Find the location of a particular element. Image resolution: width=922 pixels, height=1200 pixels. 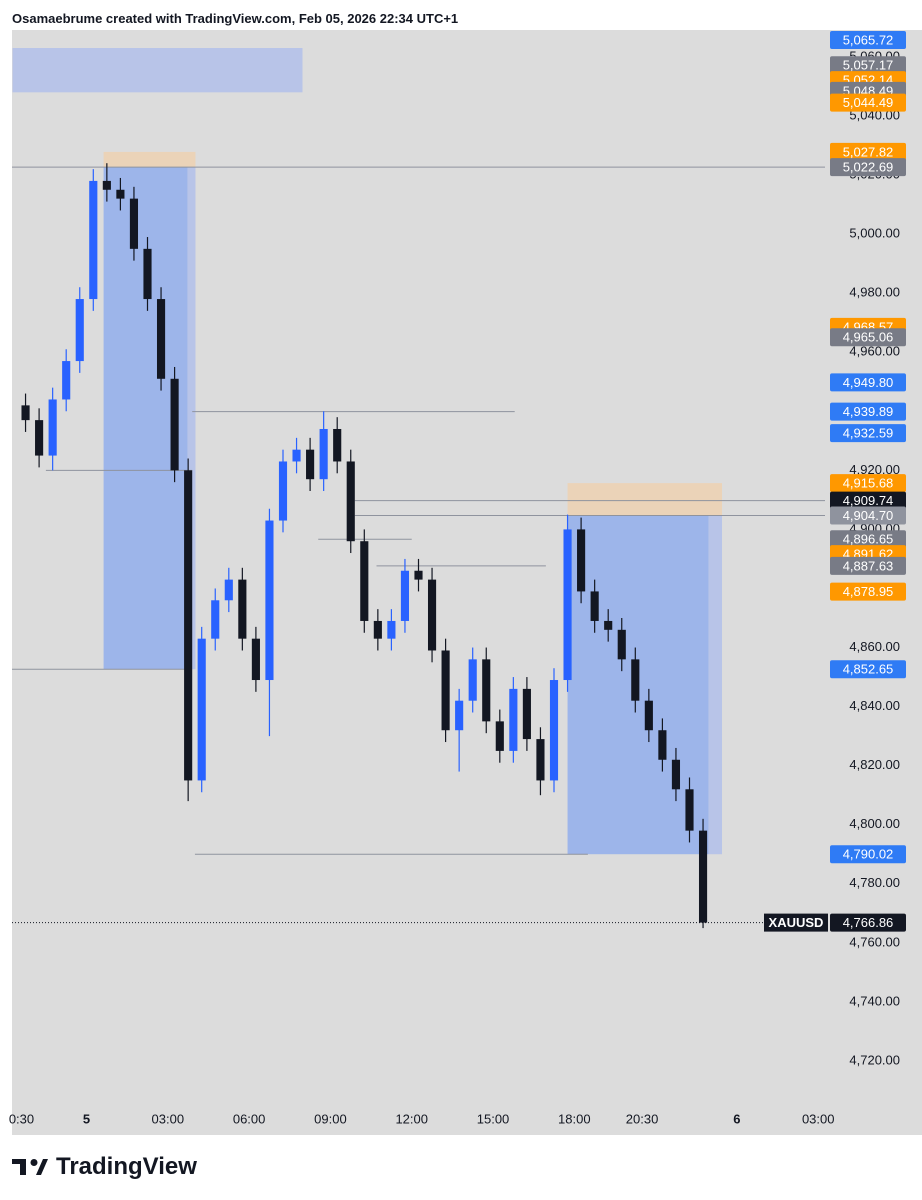

price-badge-label: 5,044.49 is located at coordinates (868, 102).